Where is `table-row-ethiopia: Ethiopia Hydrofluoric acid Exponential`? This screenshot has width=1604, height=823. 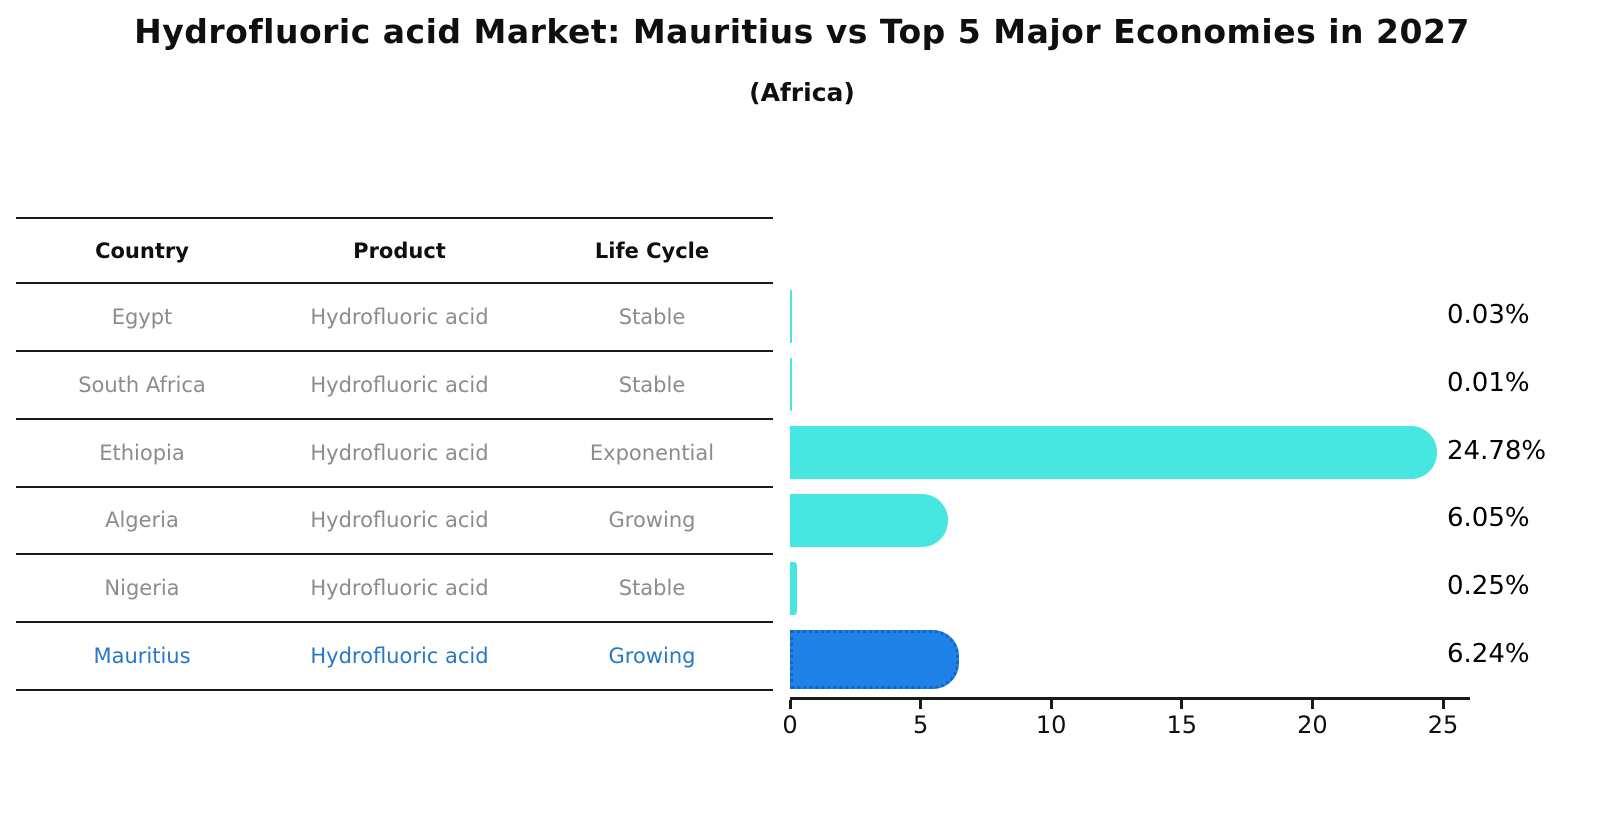
table-row-ethiopia: Ethiopia Hydrofluoric acid Exponential is located at coordinates (394, 453).